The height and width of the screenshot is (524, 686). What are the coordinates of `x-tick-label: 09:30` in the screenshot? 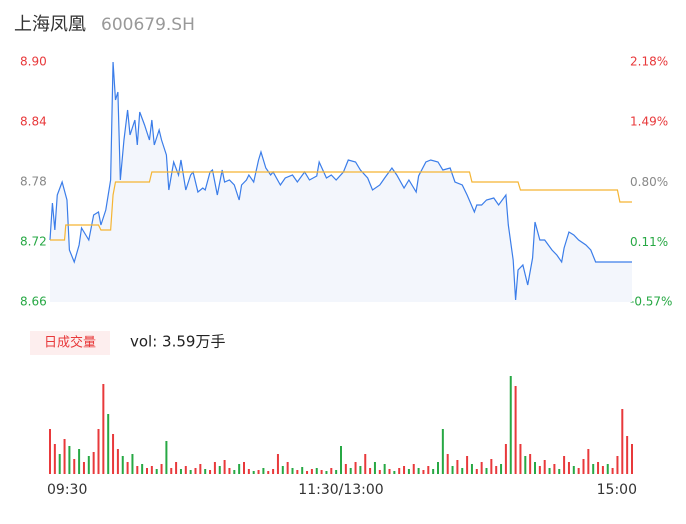 It's located at (67, 490).